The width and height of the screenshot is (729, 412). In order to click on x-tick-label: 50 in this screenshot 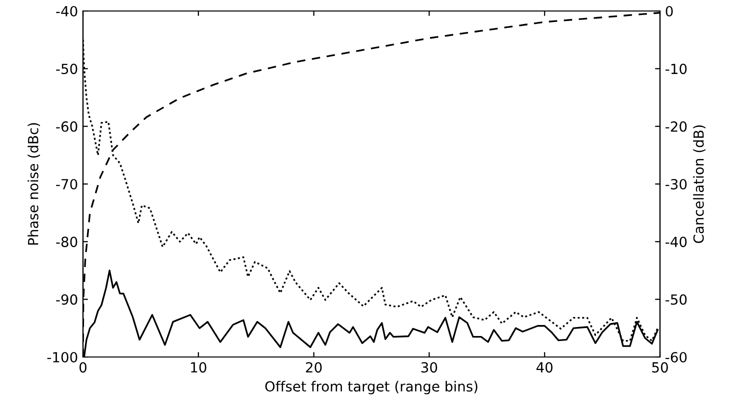, I will do `click(660, 367)`.